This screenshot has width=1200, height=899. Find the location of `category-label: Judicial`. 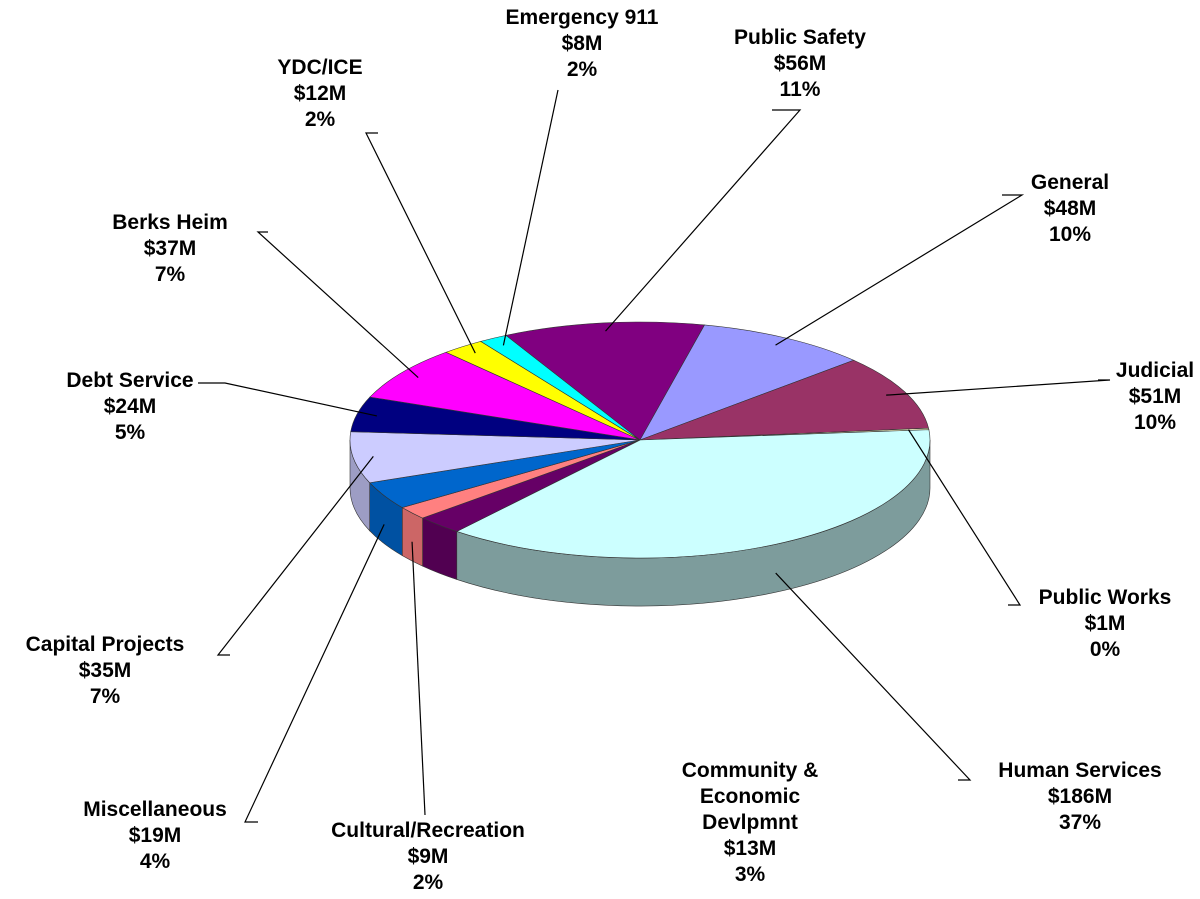

category-label: Judicial is located at coordinates (1155, 370).